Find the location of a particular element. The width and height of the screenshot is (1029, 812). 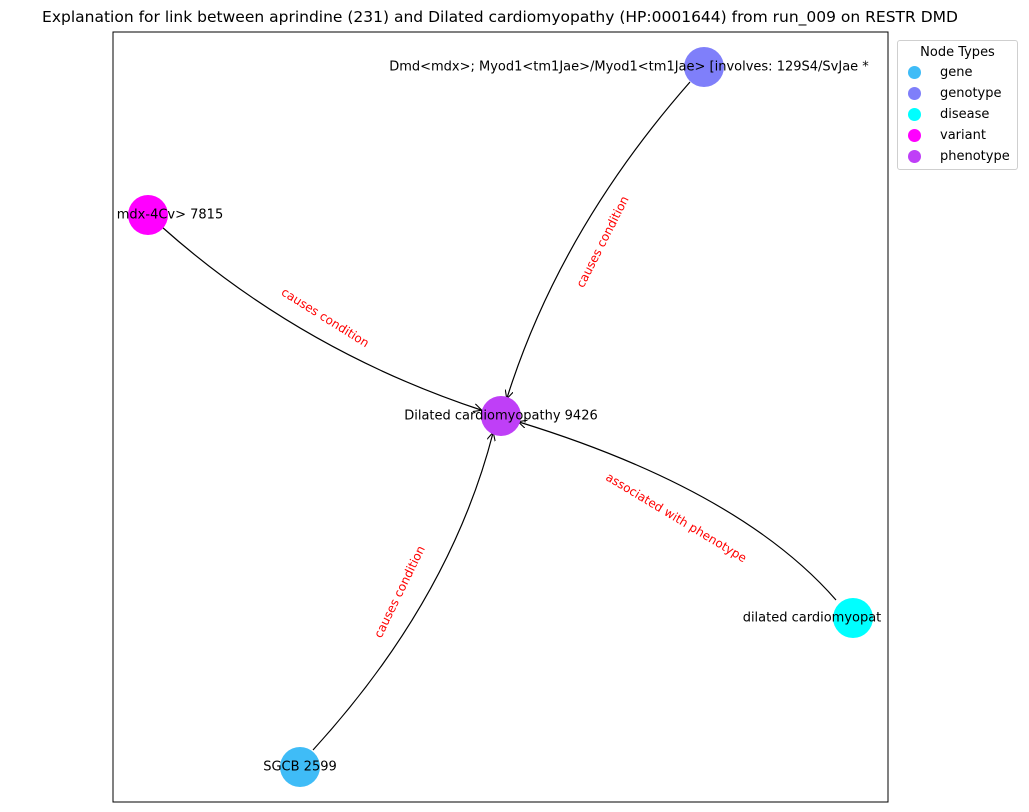

legend-label: gene is located at coordinates (956, 72).